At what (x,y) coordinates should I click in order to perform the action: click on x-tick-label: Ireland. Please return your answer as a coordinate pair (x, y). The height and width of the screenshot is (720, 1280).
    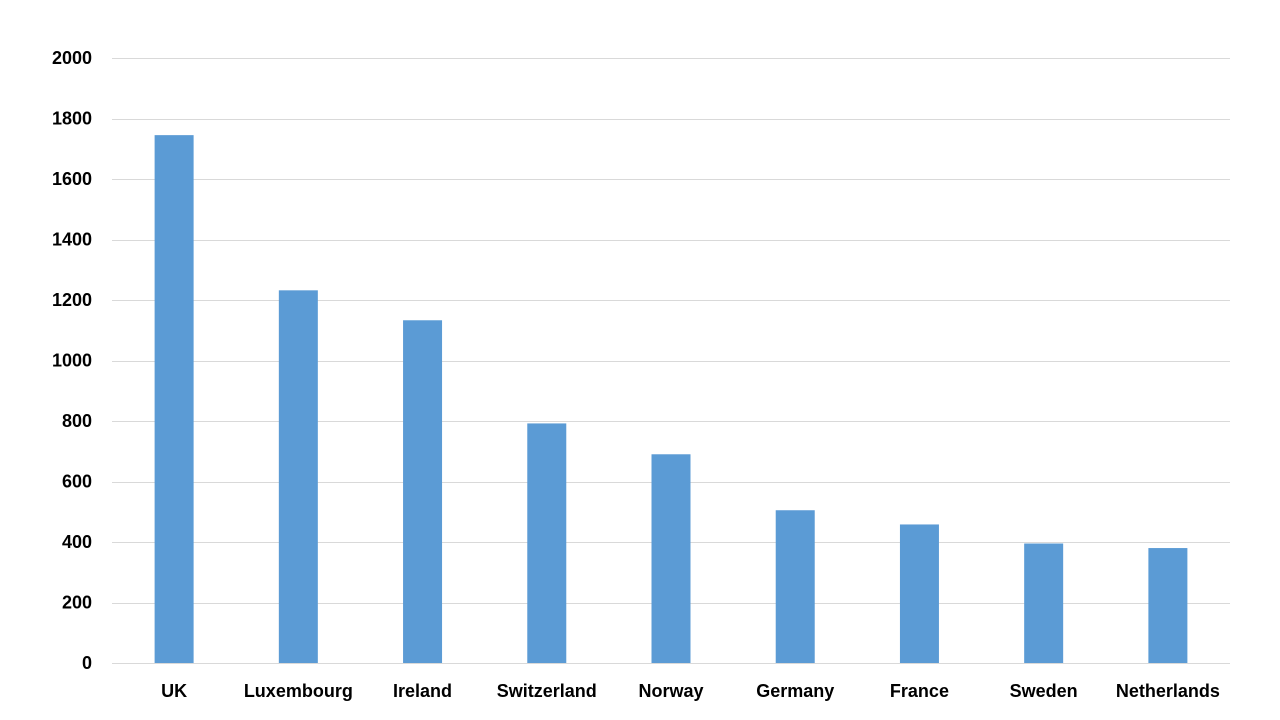
    Looking at the image, I should click on (422, 691).